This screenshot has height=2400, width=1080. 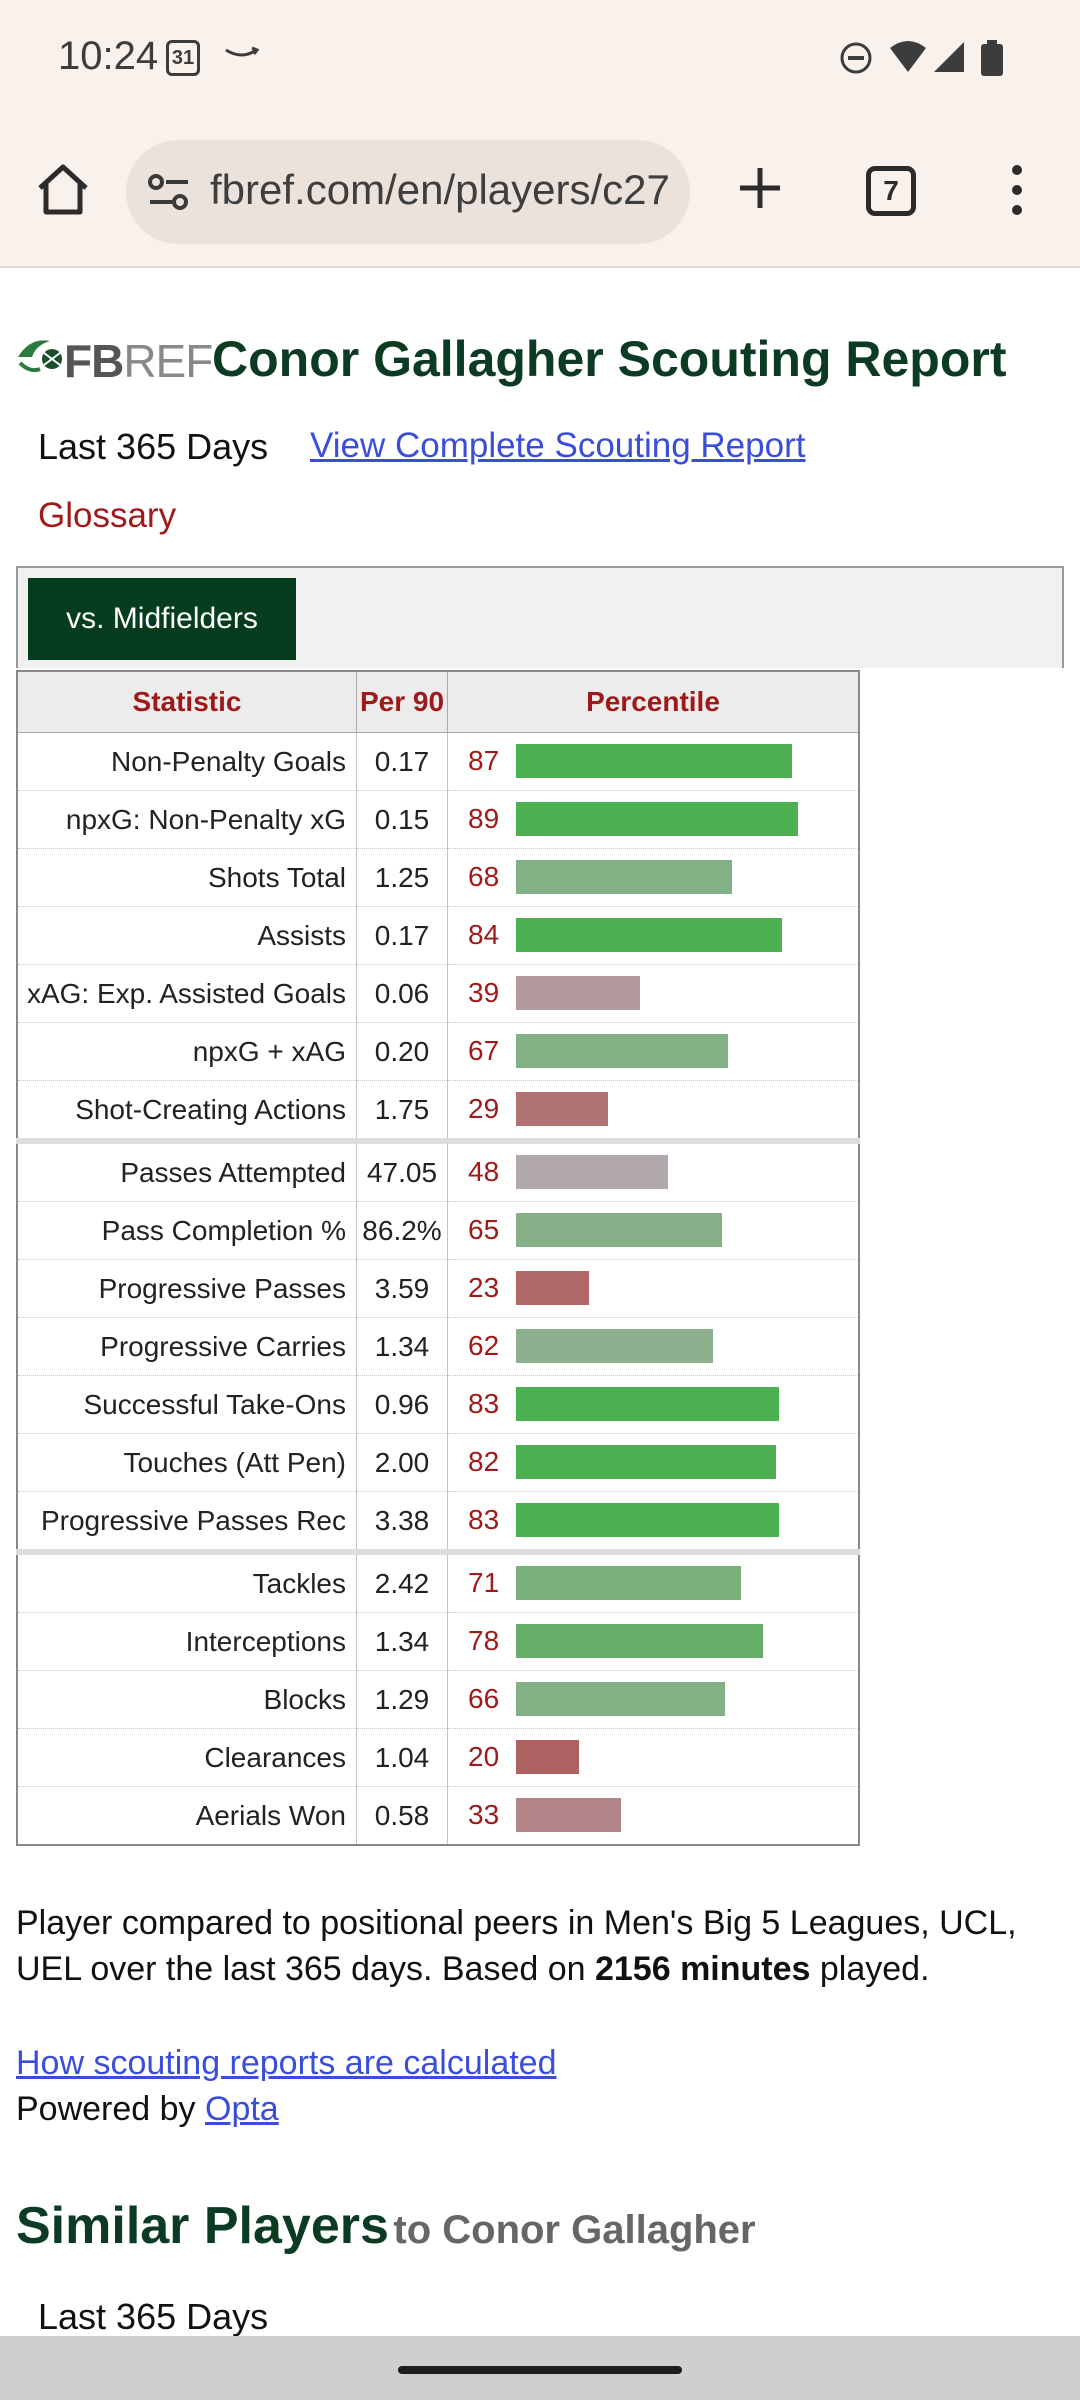 What do you see at coordinates (484, 1756) in the screenshot?
I see `percentile-value: 20` at bounding box center [484, 1756].